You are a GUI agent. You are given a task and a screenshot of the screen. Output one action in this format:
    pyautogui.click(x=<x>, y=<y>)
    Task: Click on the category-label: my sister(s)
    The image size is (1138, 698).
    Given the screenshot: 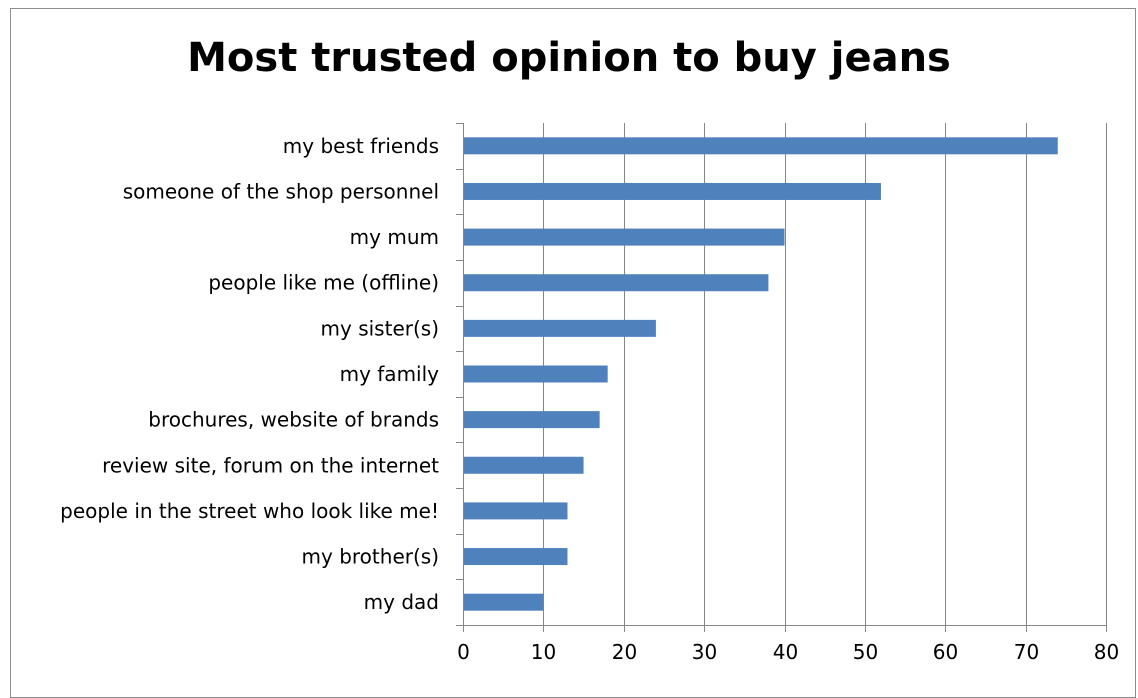 What is the action you would take?
    pyautogui.click(x=380, y=328)
    